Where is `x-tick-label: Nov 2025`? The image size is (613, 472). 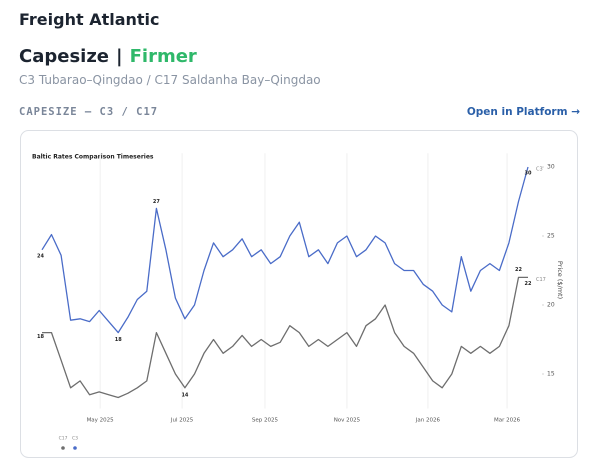
x-tick-label: Nov 2025 is located at coordinates (347, 421).